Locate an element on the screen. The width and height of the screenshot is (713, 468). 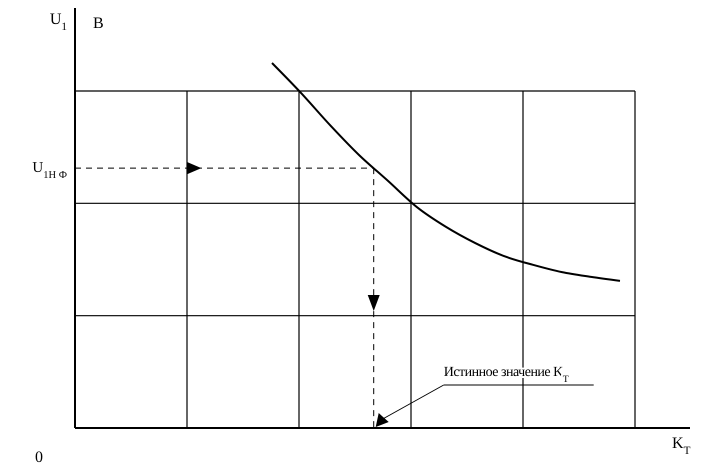
text: 0 is located at coordinates (39, 457).